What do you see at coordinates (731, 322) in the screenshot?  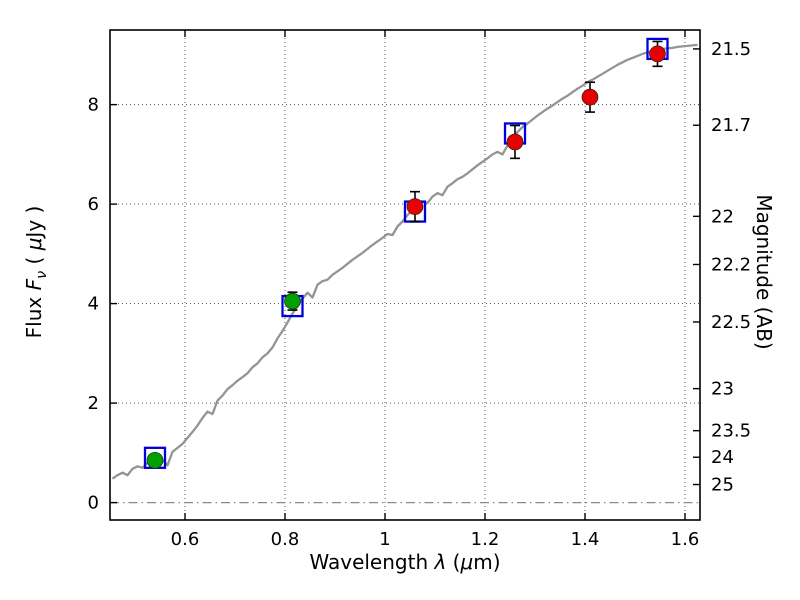 I see `magnitude-tick-label: 22.5` at bounding box center [731, 322].